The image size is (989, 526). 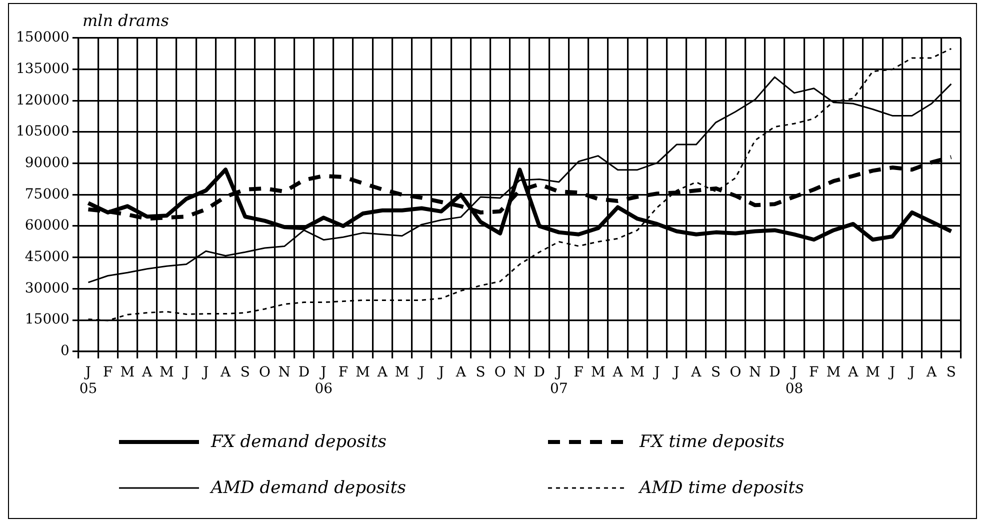 I want to click on y-tick-label: 60000, so click(x=47, y=226).